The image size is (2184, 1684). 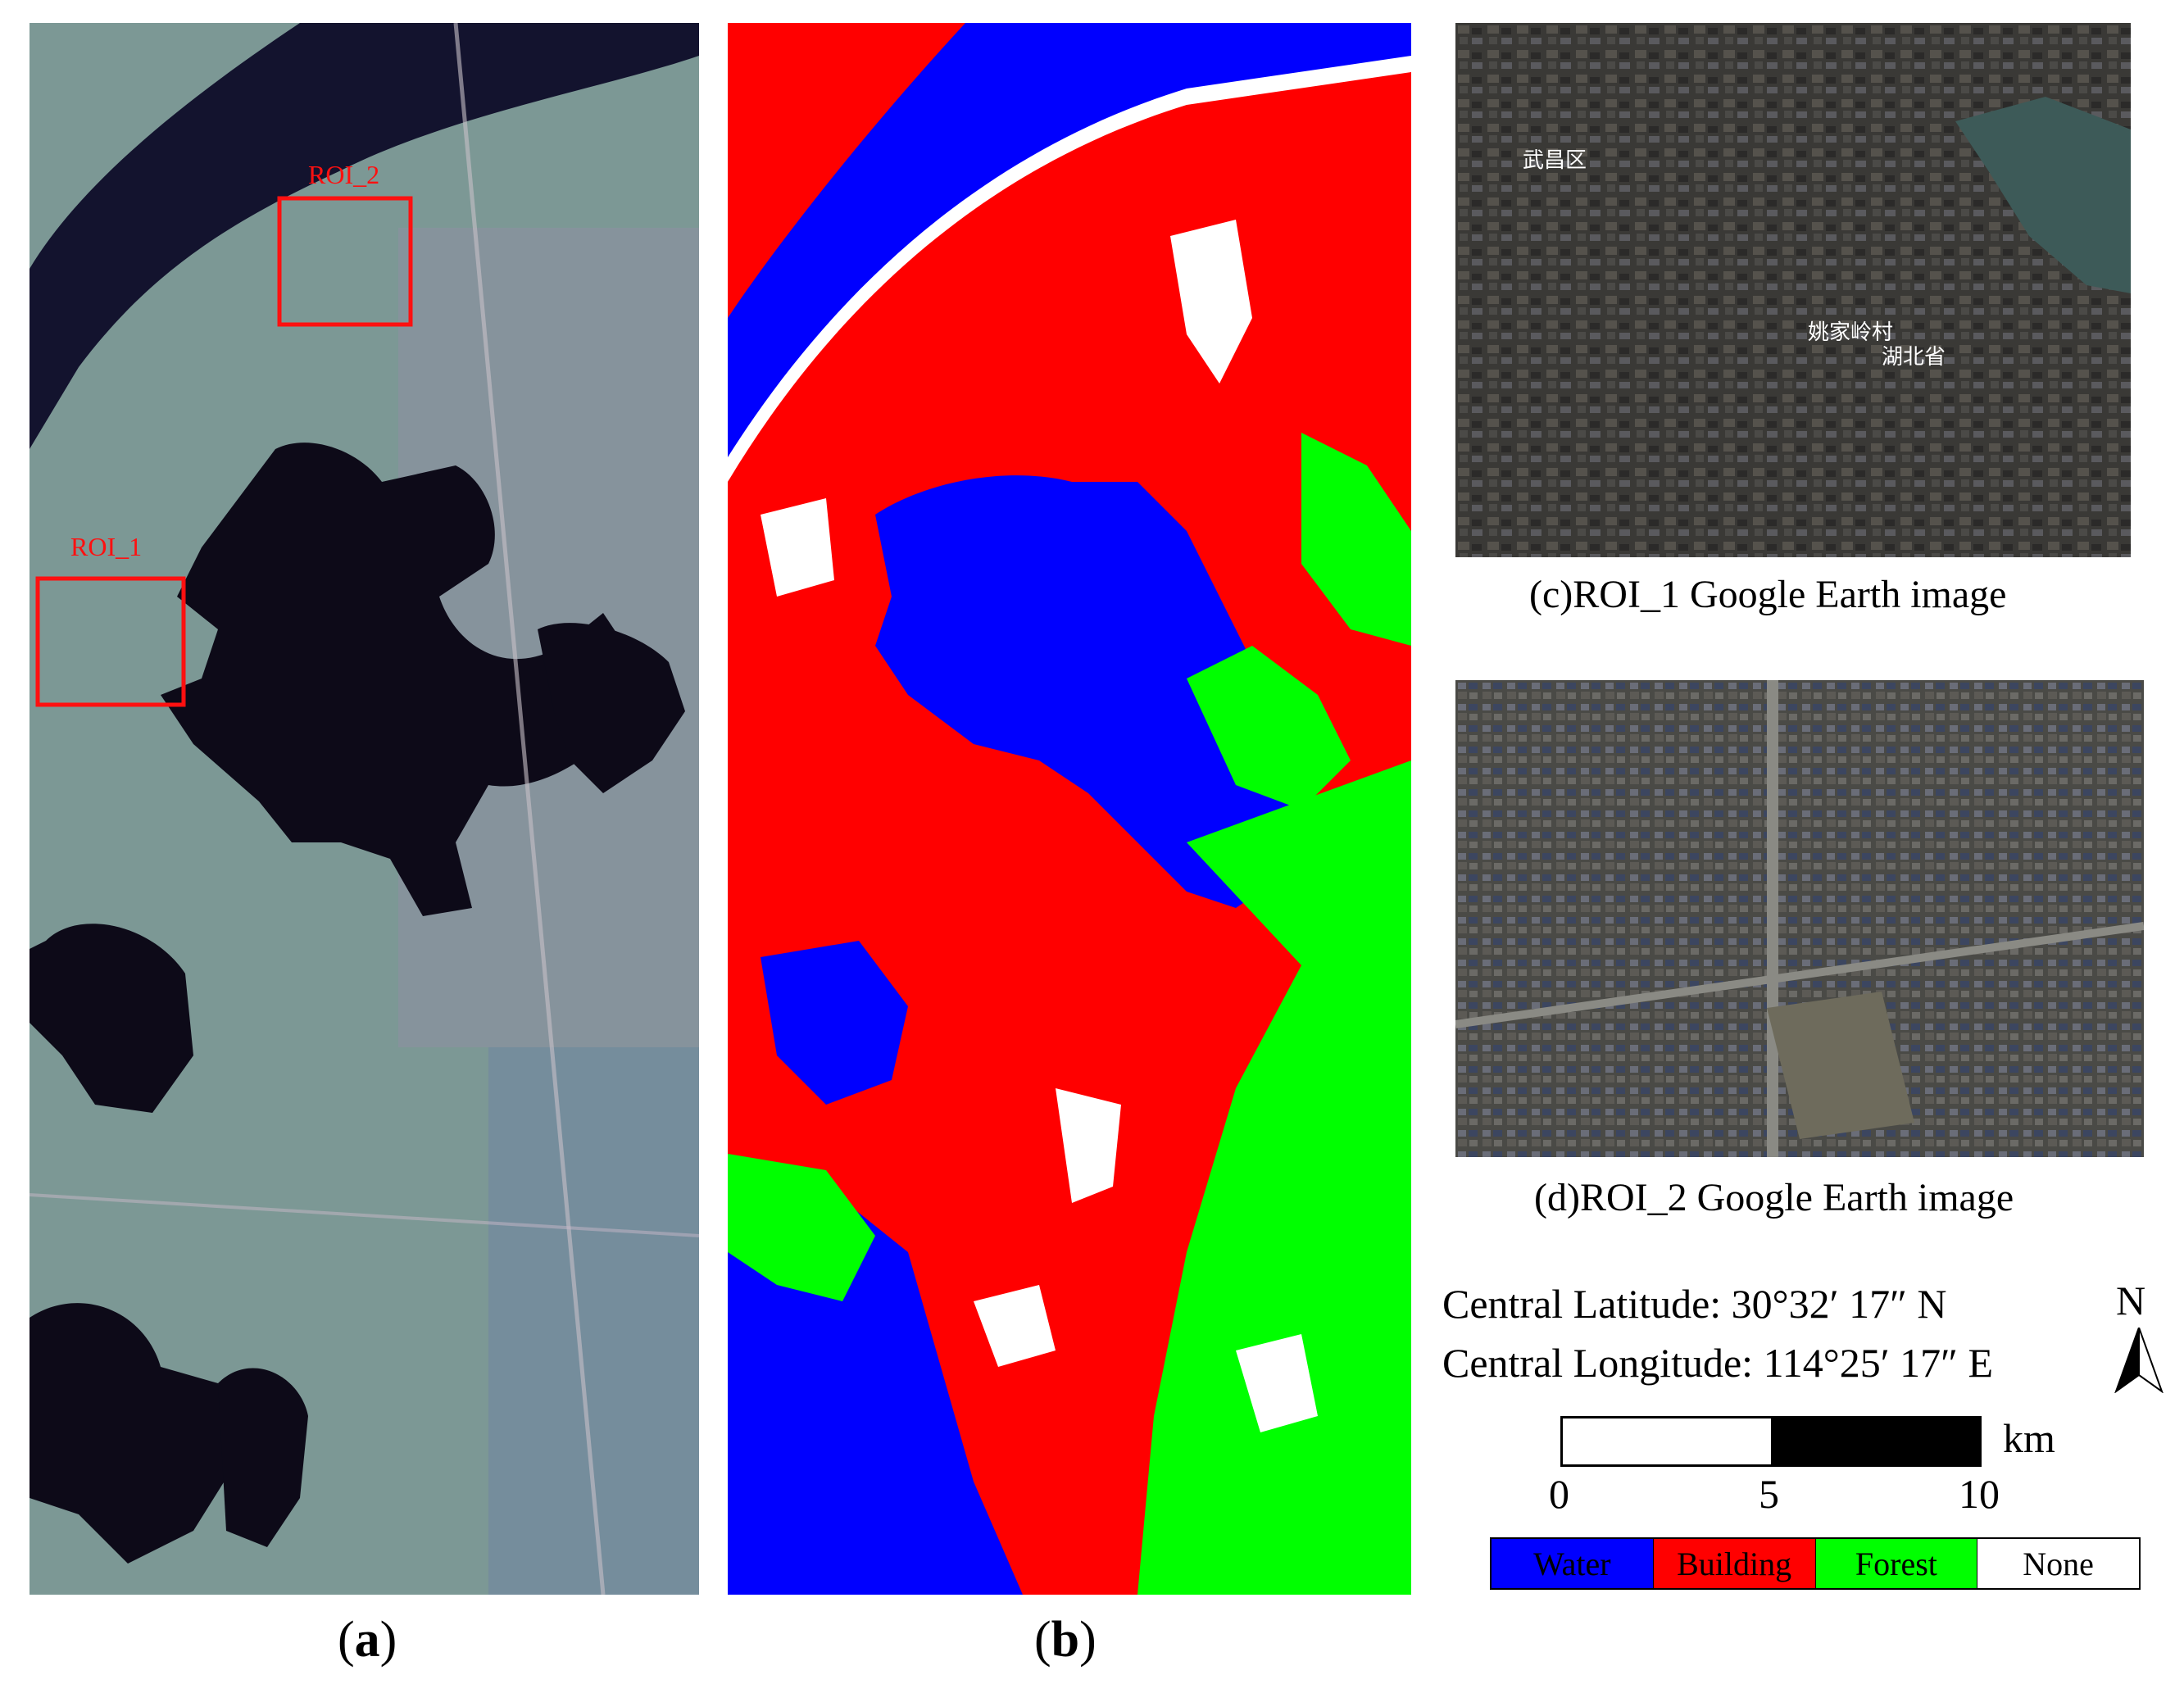 What do you see at coordinates (1096, 691) in the screenshot?
I see `class-water-lake` at bounding box center [1096, 691].